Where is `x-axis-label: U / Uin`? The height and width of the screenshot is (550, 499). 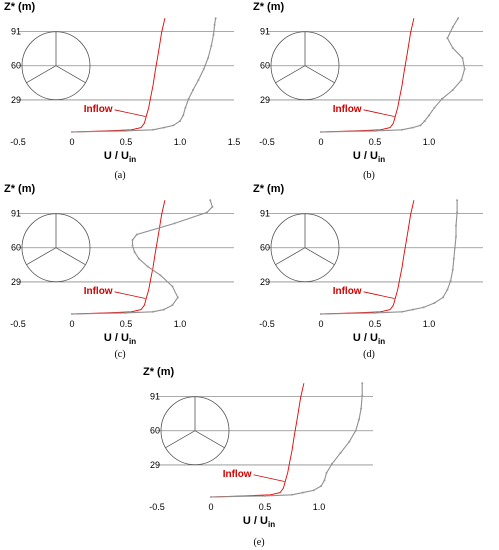 x-axis-label: U / Uin is located at coordinates (120, 339).